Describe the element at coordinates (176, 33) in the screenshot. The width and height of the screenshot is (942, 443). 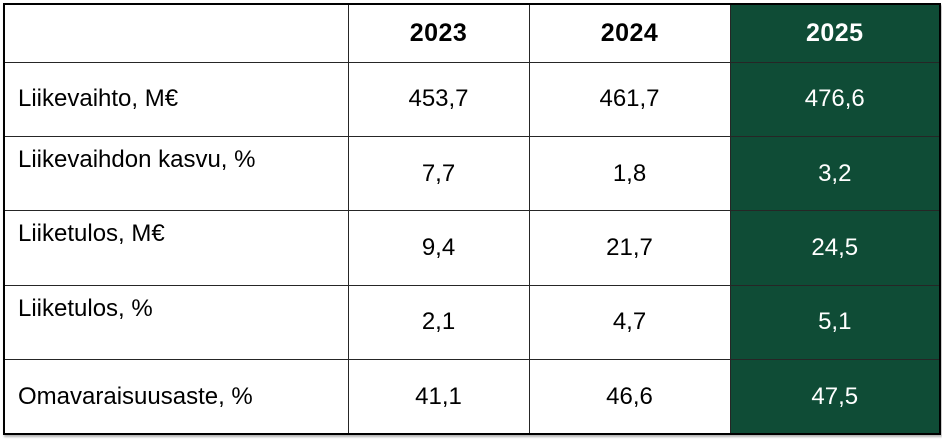
I see `column-header-empty` at that location.